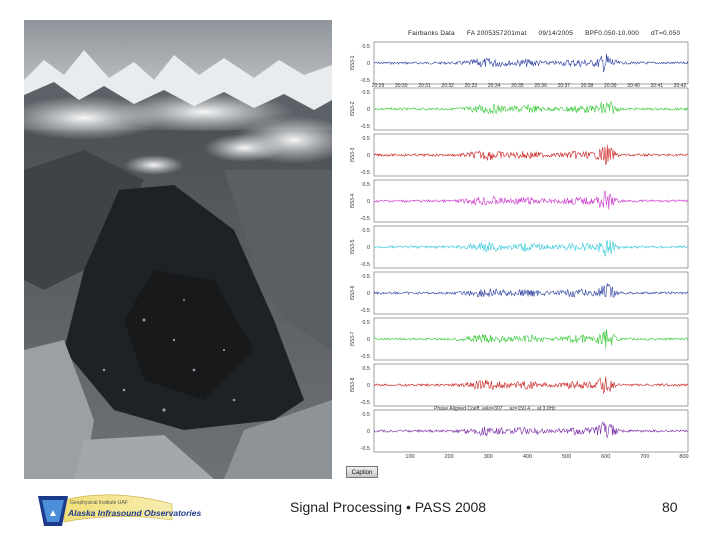 The height and width of the screenshot is (540, 720). Describe the element at coordinates (449, 457) in the screenshot. I see `sample-tick-label: 200` at that location.